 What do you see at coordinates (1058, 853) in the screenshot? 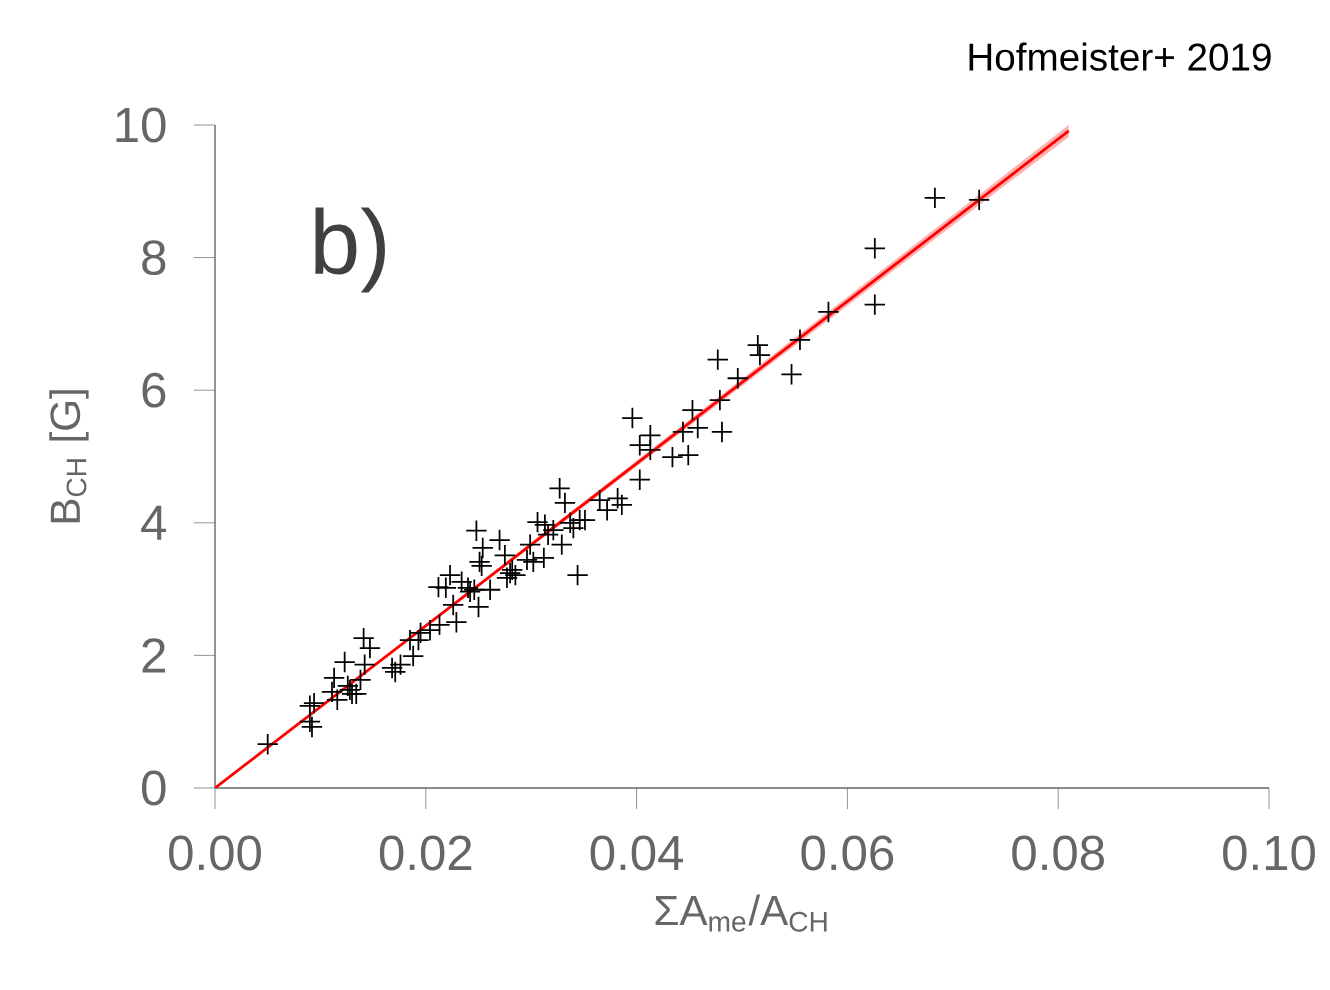
I see `x-tick-label: 0.08` at bounding box center [1058, 853].